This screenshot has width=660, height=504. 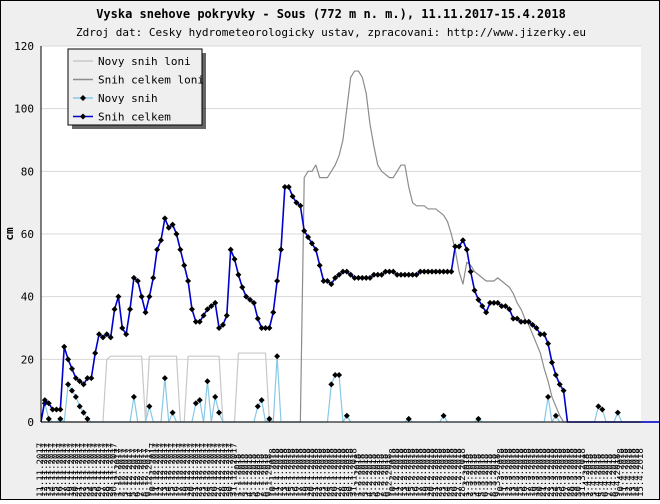 I want to click on x-tick-label: 1.3.2018, so click(x=467, y=475).